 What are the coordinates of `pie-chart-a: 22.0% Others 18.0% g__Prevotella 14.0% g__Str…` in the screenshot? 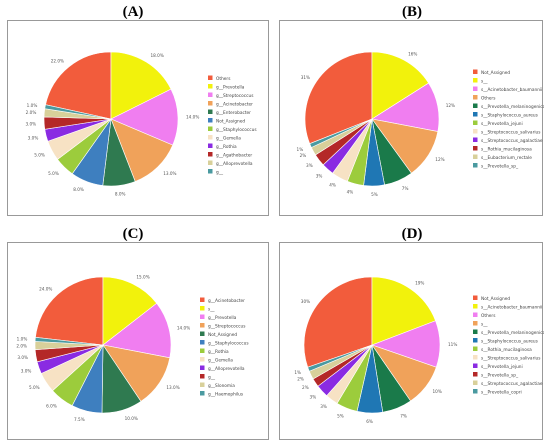 It's located at (141, 123).